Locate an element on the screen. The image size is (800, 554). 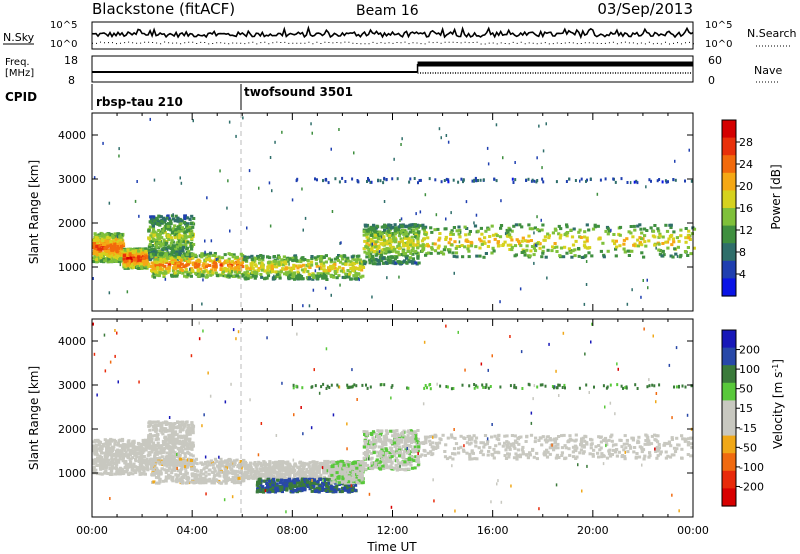
y-tick-label: 2000 is located at coordinates (72, 223).